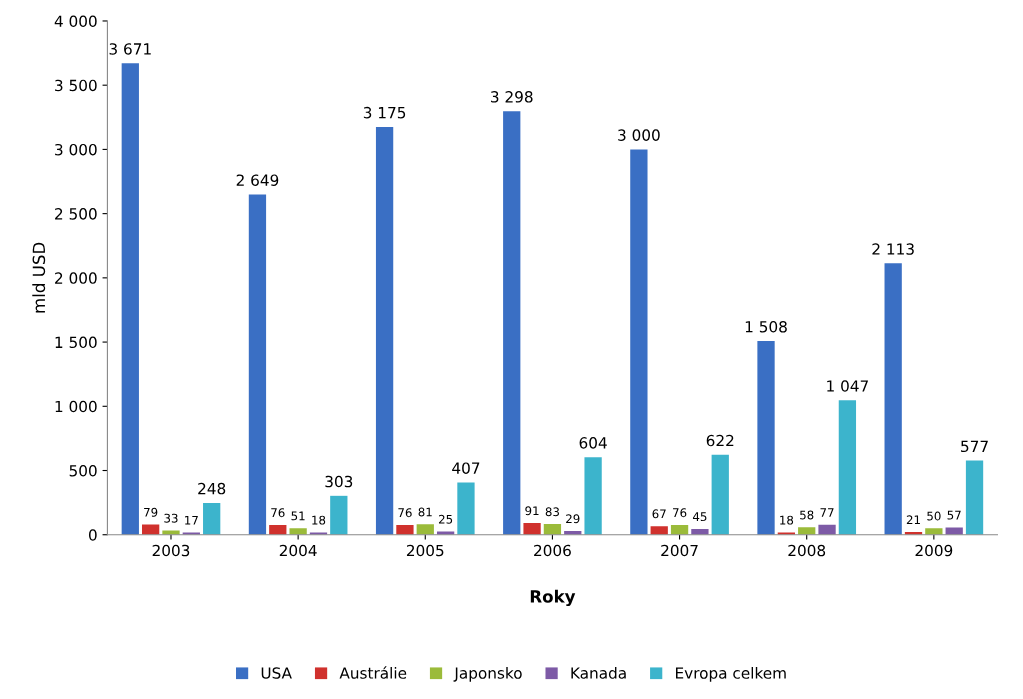  Describe the element at coordinates (847, 386) in the screenshot. I see `data-label: 1 047` at that location.